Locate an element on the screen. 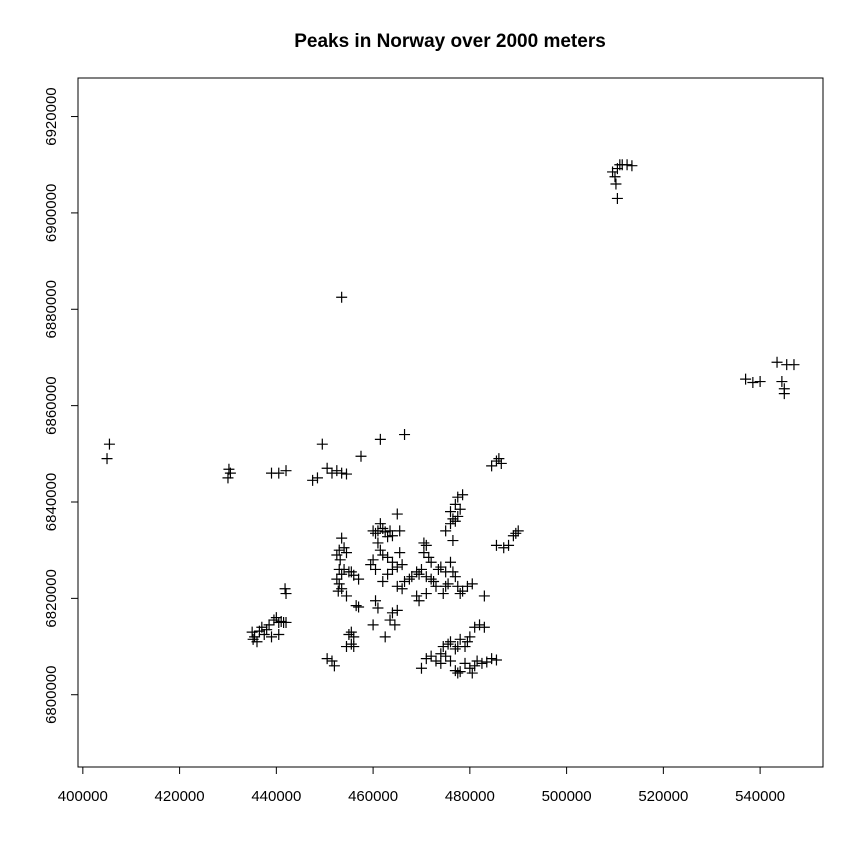 Image resolution: width=864 pixels, height=864 pixels. y-tick-label: 6840000 is located at coordinates (51, 502).